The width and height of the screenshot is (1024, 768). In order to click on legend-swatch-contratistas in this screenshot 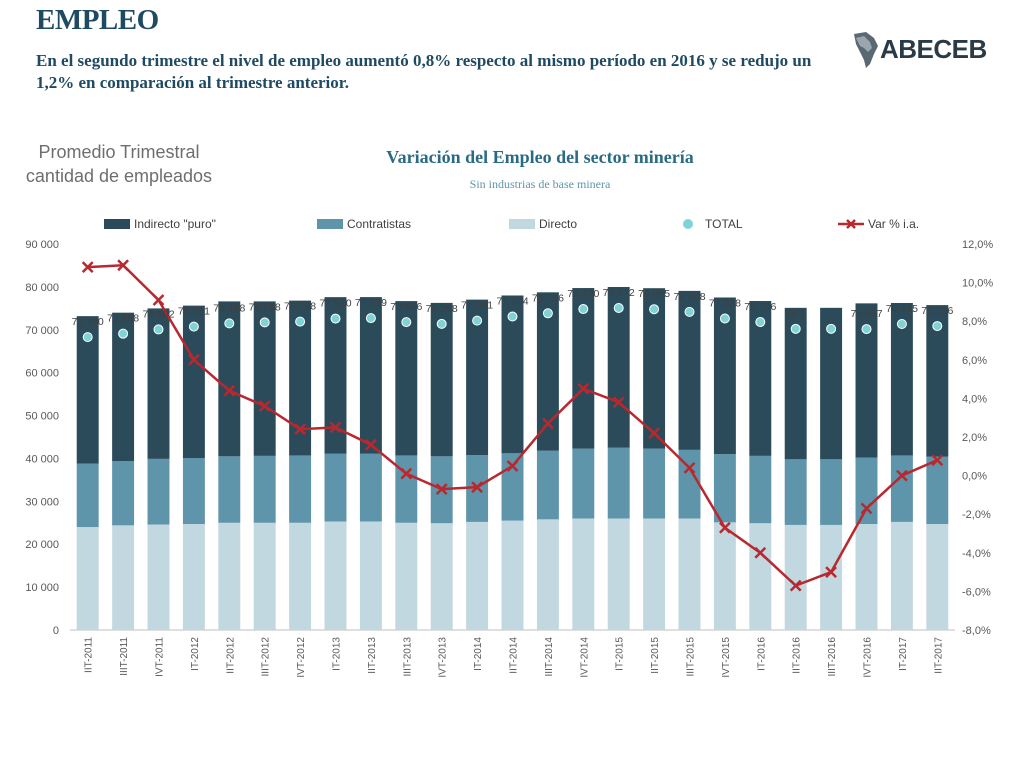, I will do `click(330, 224)`.